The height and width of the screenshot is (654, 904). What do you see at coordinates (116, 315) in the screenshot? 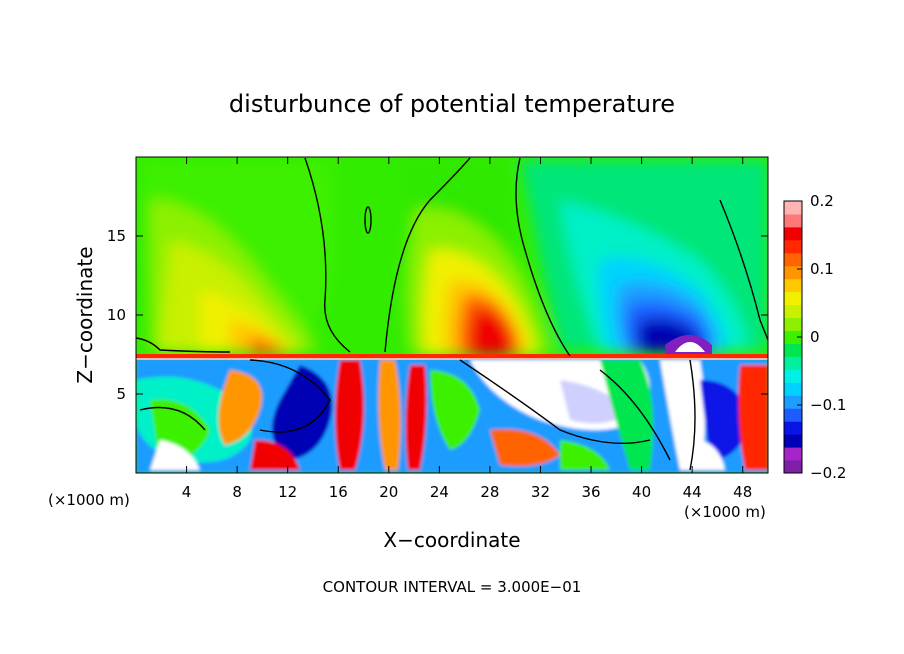
I see `y-tick-label: 10` at bounding box center [116, 315].